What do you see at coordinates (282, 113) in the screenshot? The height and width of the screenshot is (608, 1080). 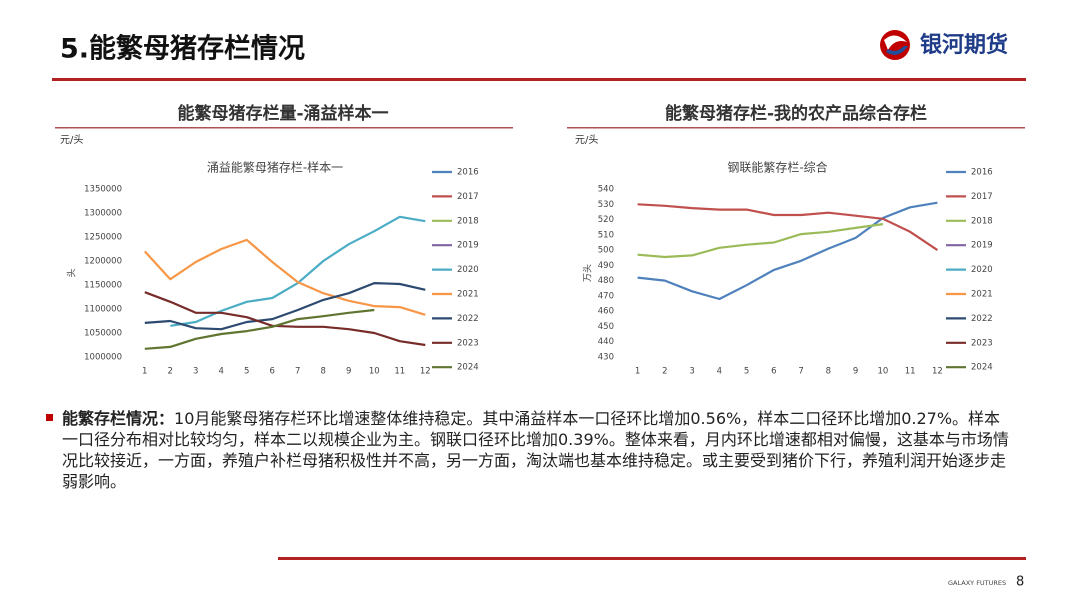 I see `section-heading: 能繁母猪存栏量-涌益样本一` at bounding box center [282, 113].